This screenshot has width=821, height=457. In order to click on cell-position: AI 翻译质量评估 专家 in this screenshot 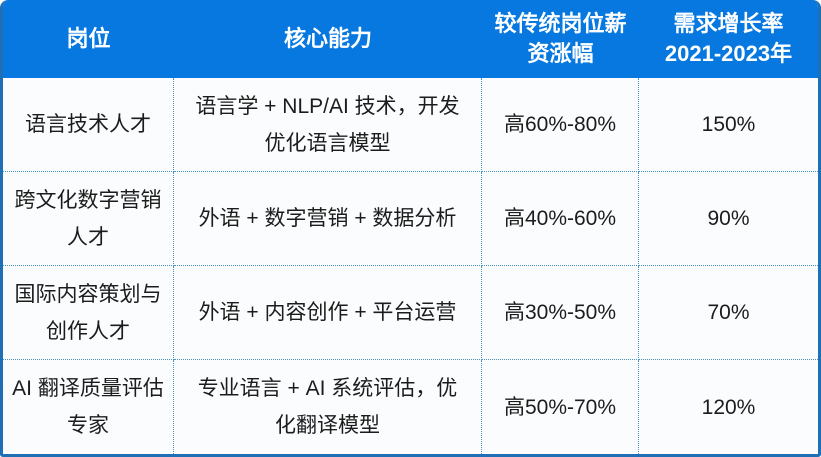, I will do `click(88, 407)`.